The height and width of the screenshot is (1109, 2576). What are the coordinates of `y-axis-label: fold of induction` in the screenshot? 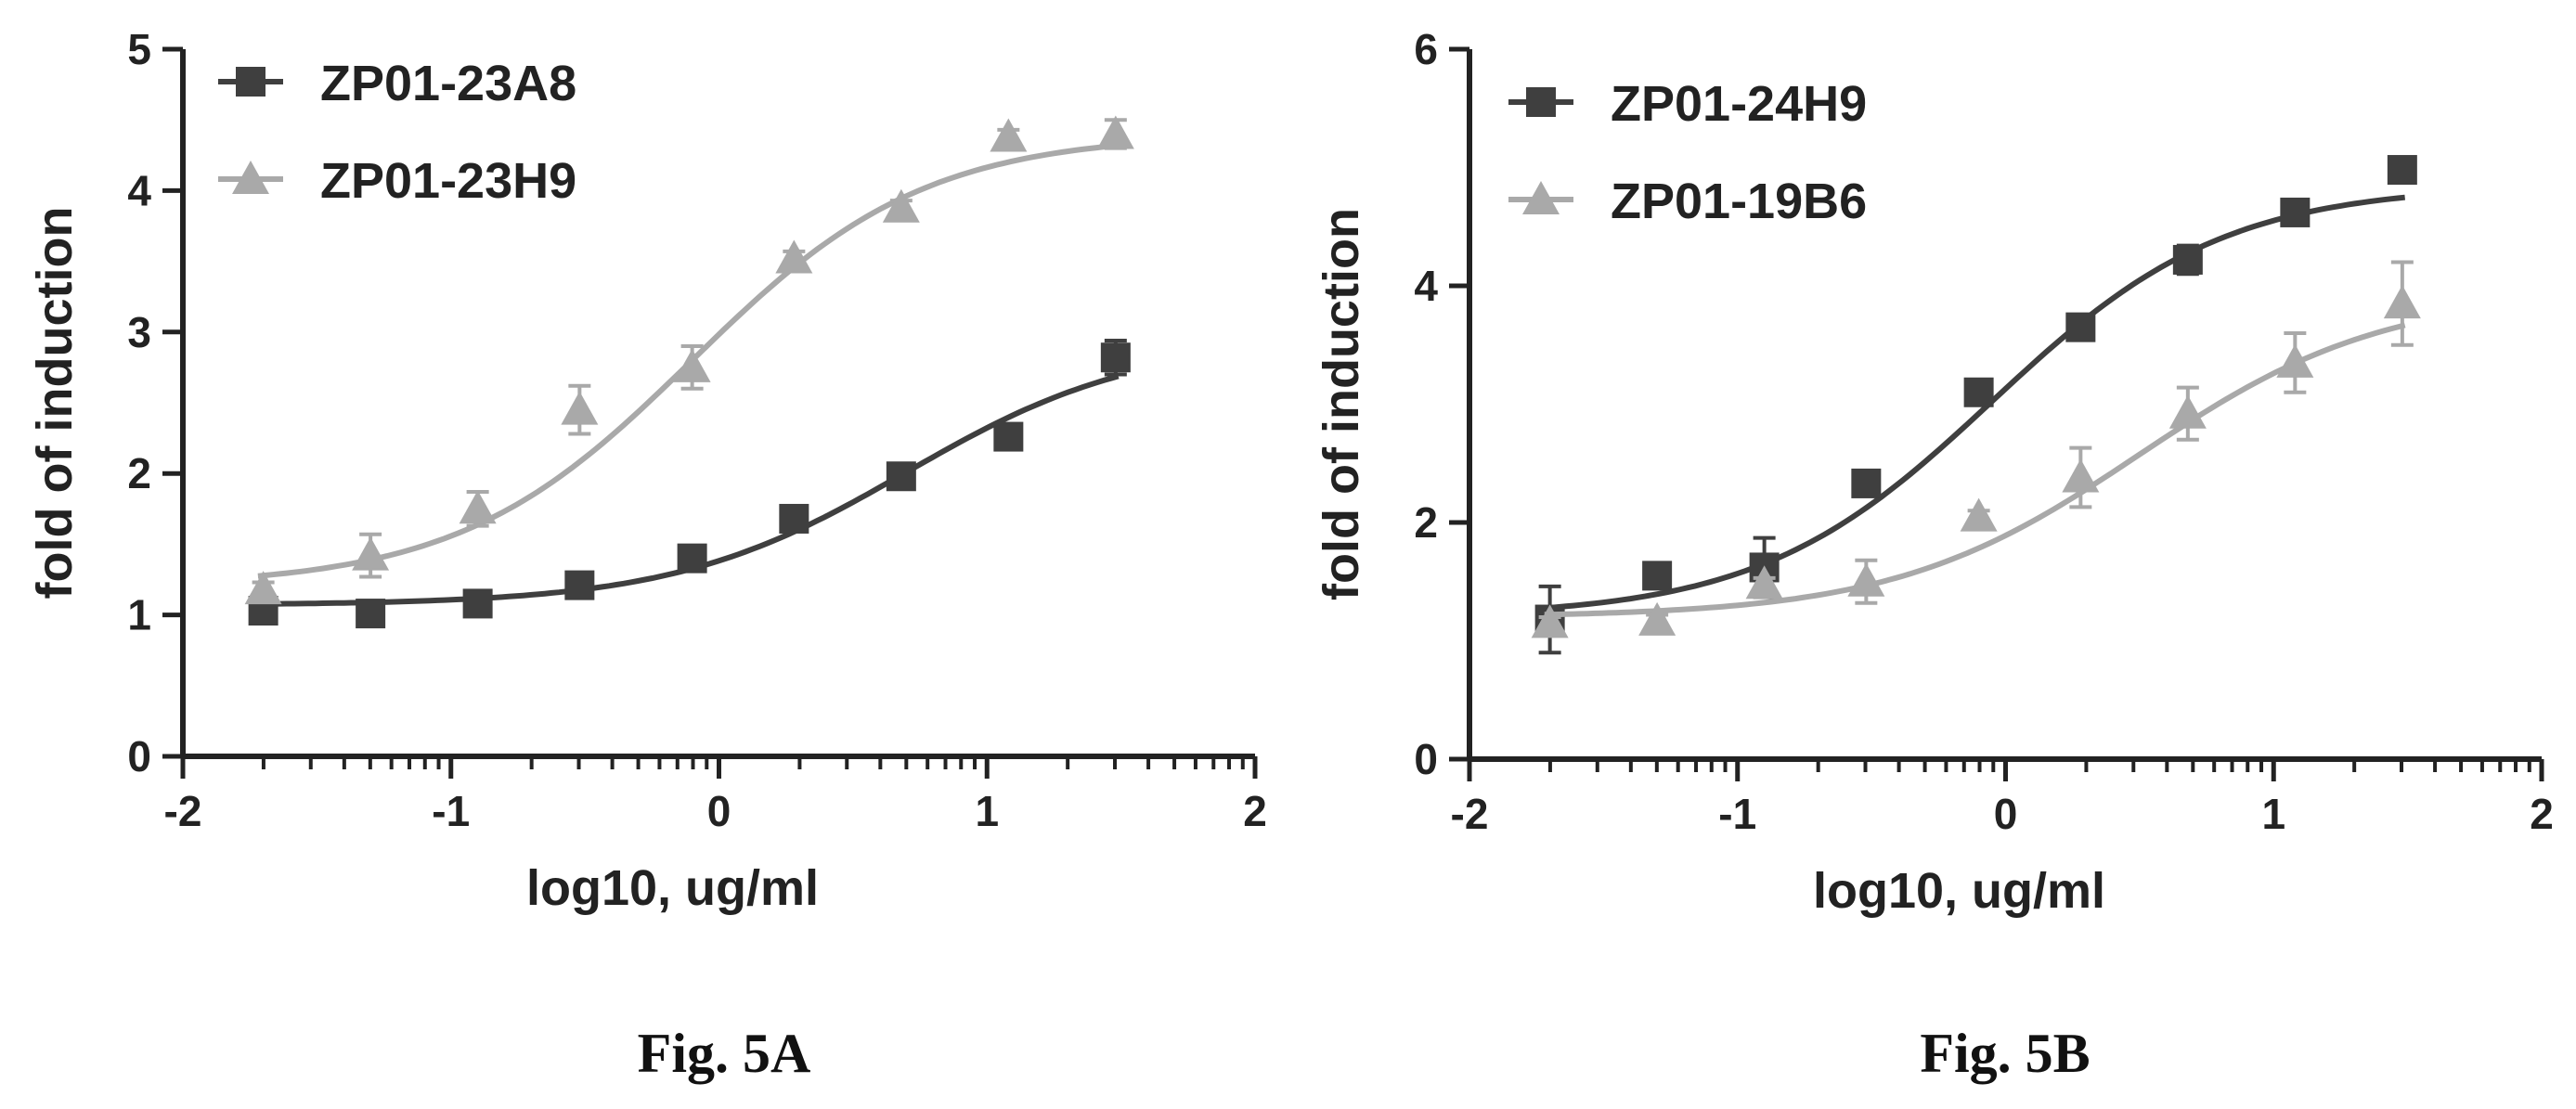 It's located at (1341, 404).